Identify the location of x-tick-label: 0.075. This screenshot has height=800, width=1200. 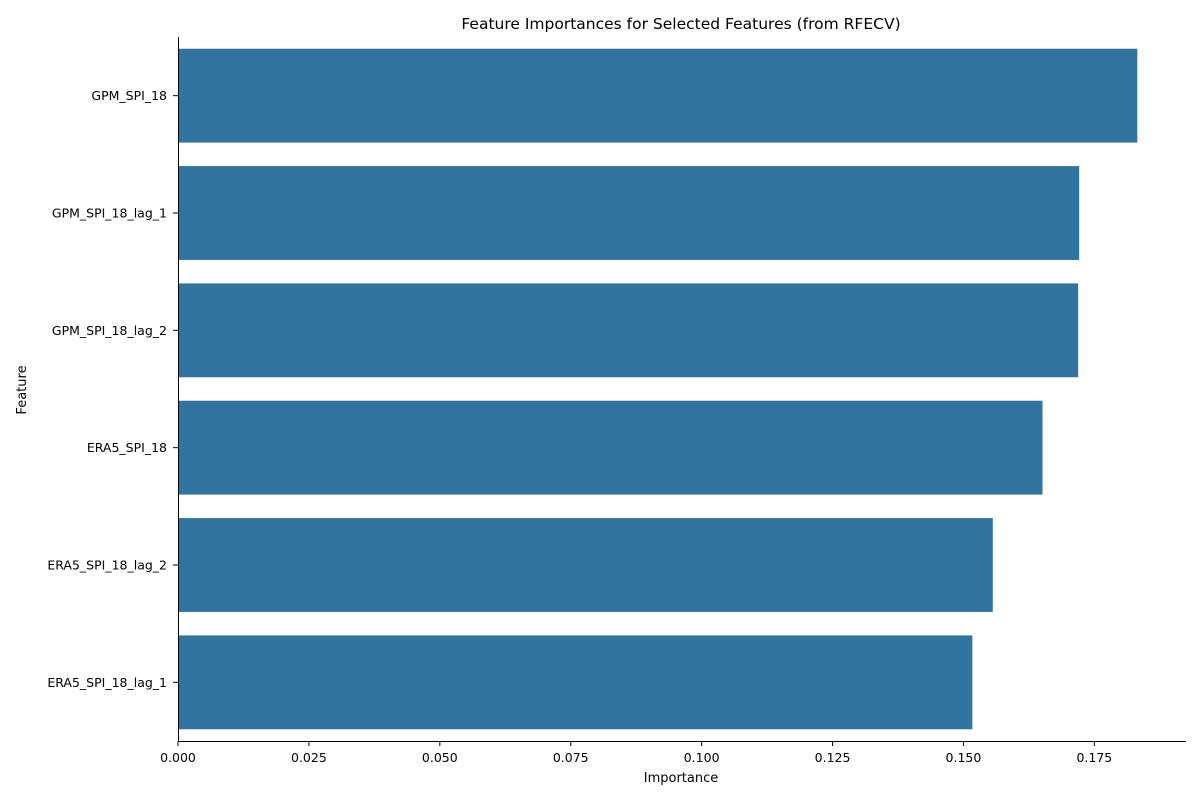
(571, 757).